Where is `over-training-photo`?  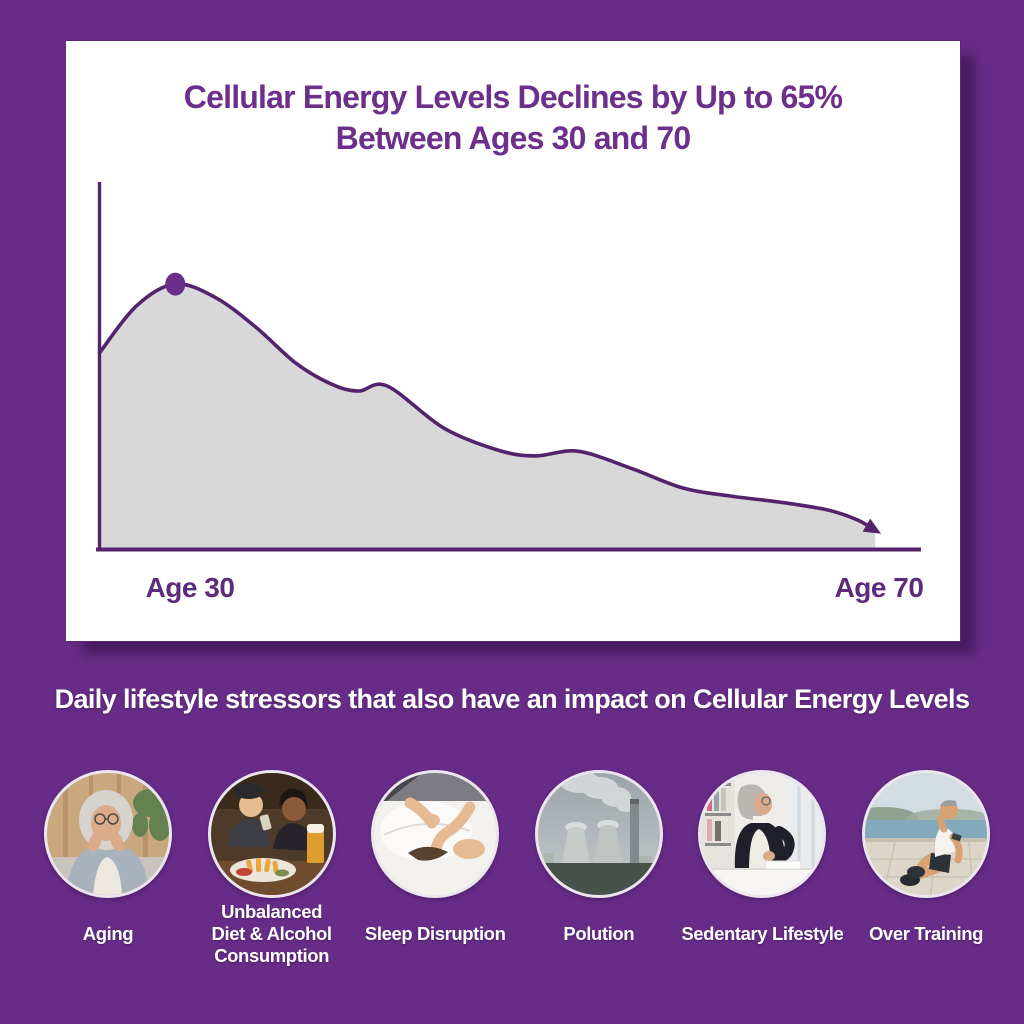 over-training-photo is located at coordinates (925, 834).